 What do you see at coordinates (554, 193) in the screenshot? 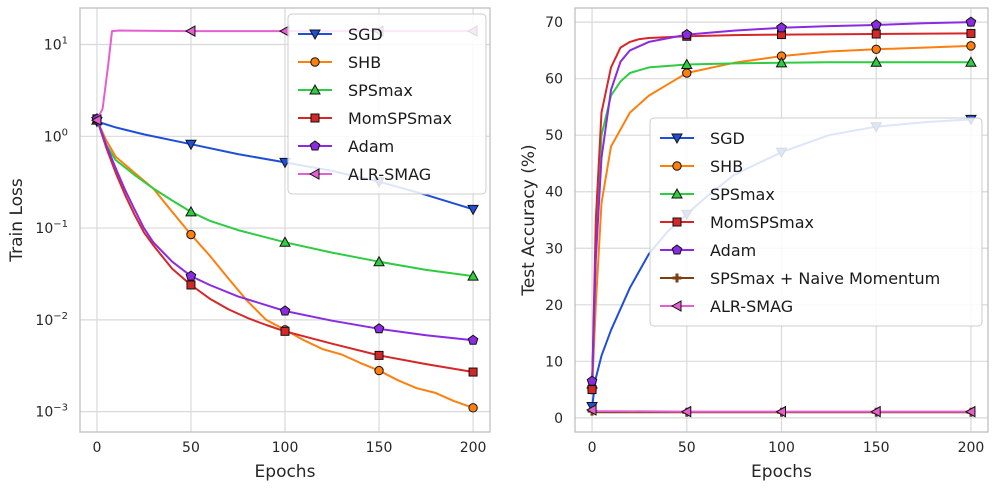
I see `y-tick-label: 40` at bounding box center [554, 193].